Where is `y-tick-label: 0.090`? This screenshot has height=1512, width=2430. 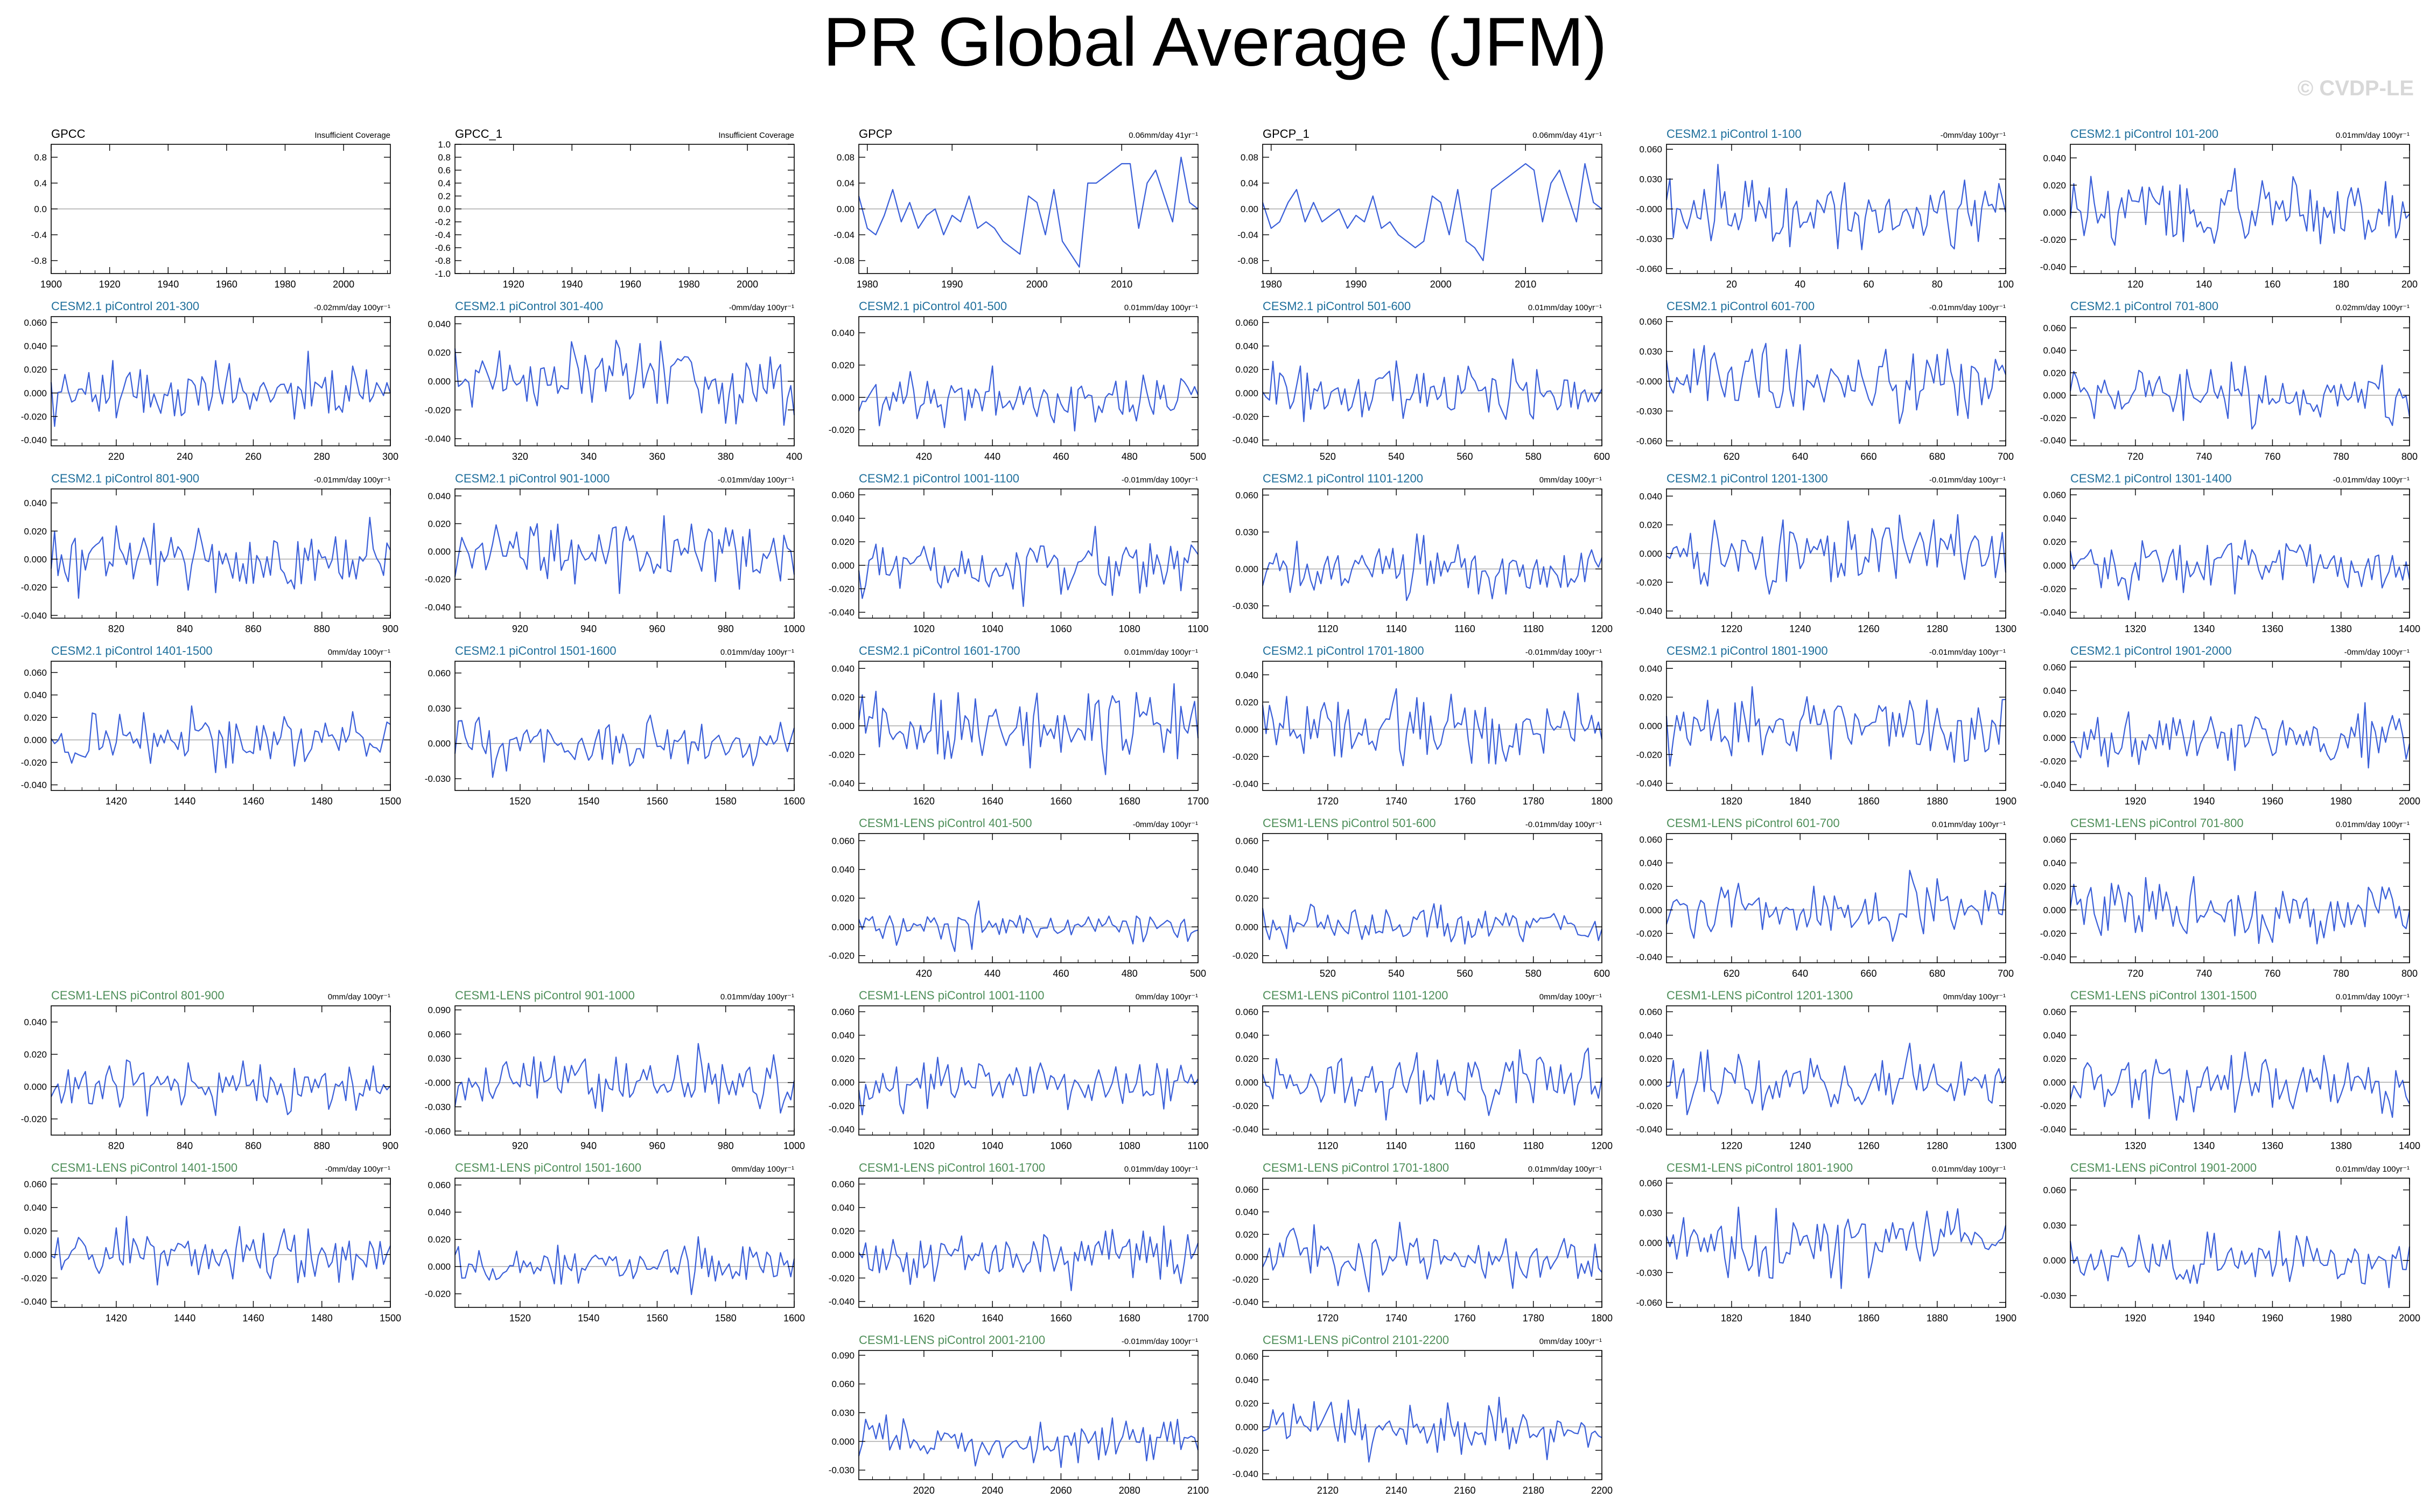 y-tick-label: 0.090 is located at coordinates (843, 1355).